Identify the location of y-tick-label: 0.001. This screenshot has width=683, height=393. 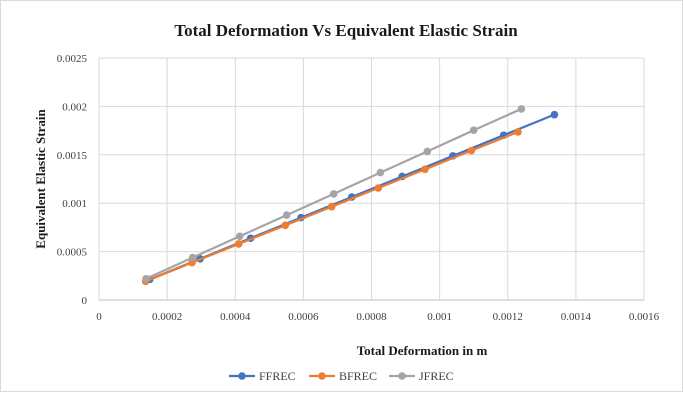
(74, 204).